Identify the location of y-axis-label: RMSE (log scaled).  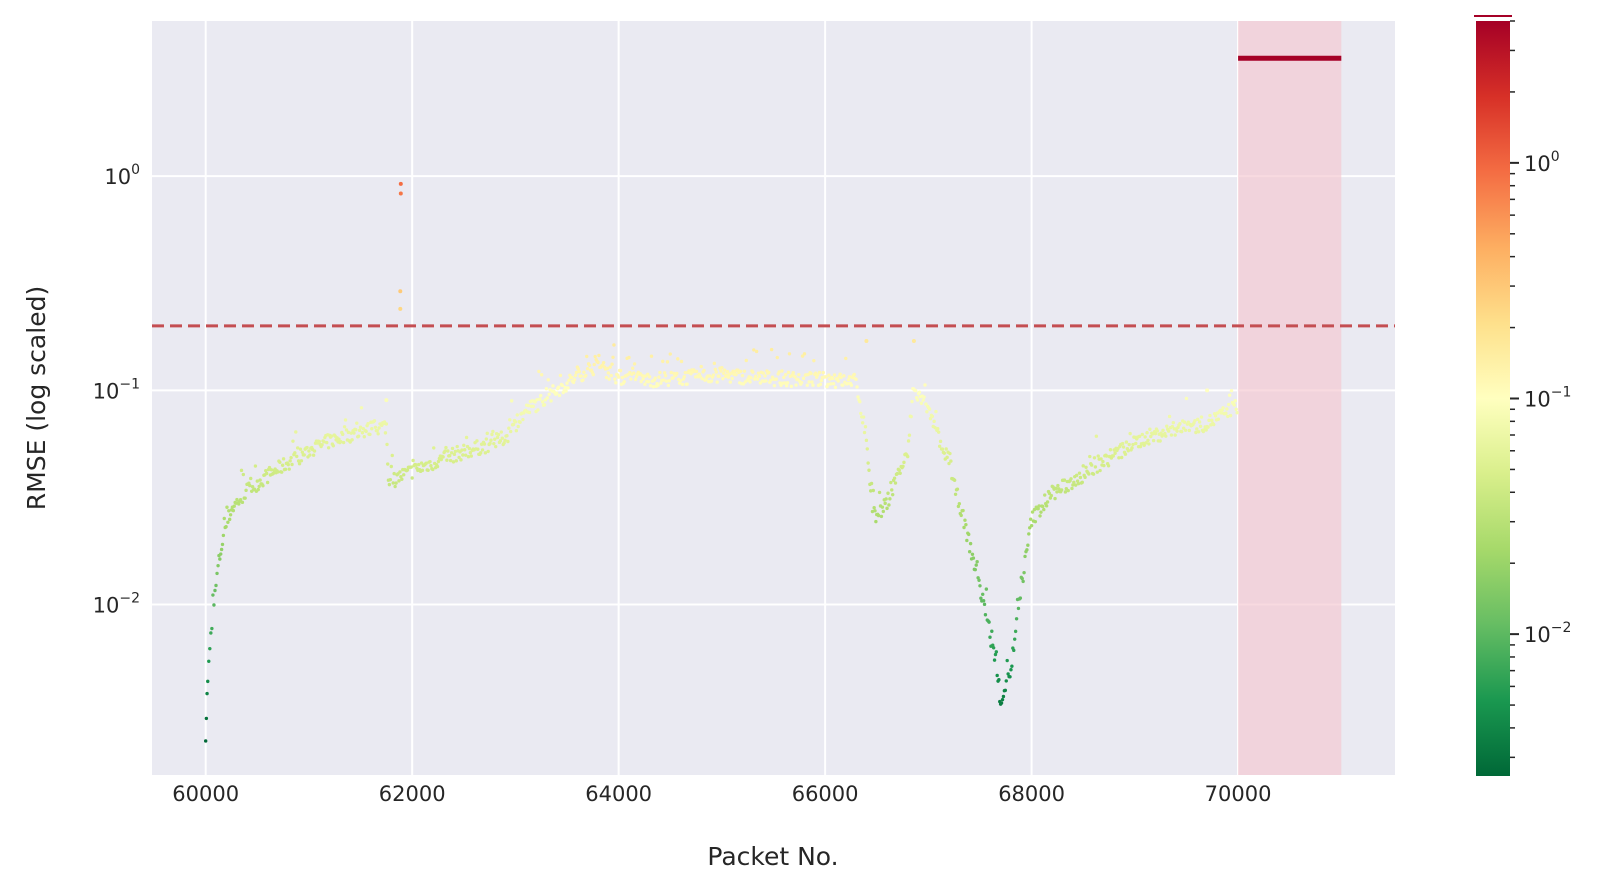
(36, 398).